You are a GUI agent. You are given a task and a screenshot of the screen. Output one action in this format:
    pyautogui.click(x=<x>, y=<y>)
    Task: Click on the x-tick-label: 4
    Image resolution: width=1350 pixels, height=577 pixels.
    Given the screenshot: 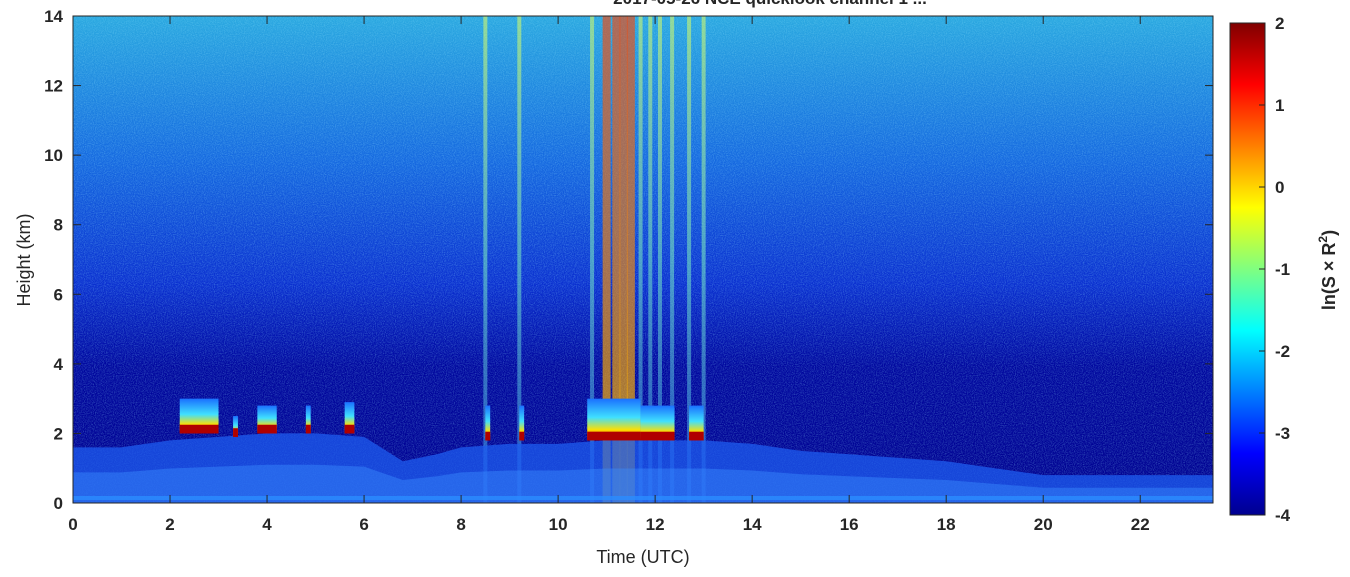 What is the action you would take?
    pyautogui.click(x=267, y=524)
    